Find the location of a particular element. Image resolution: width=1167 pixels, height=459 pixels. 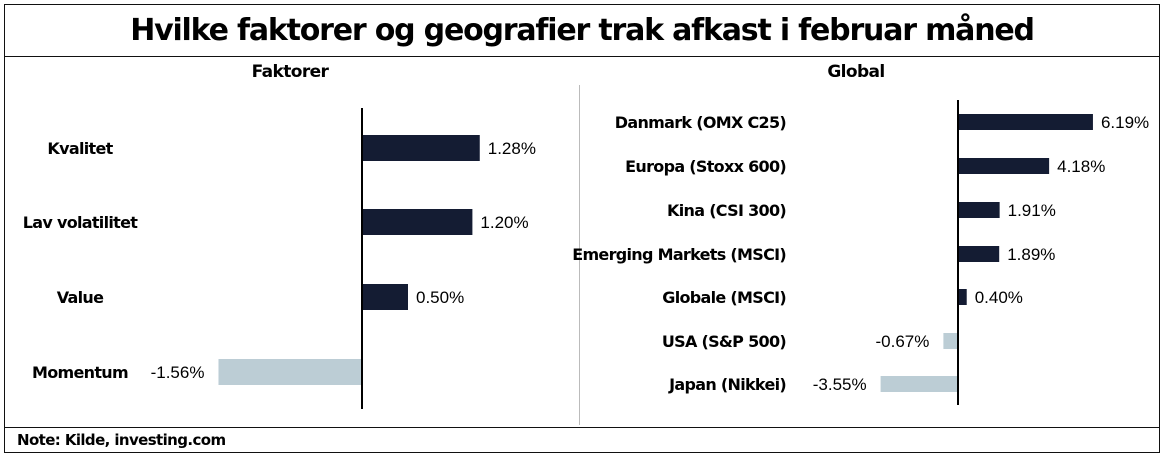

global-category-label: Globale (MSCI) is located at coordinates (724, 297).